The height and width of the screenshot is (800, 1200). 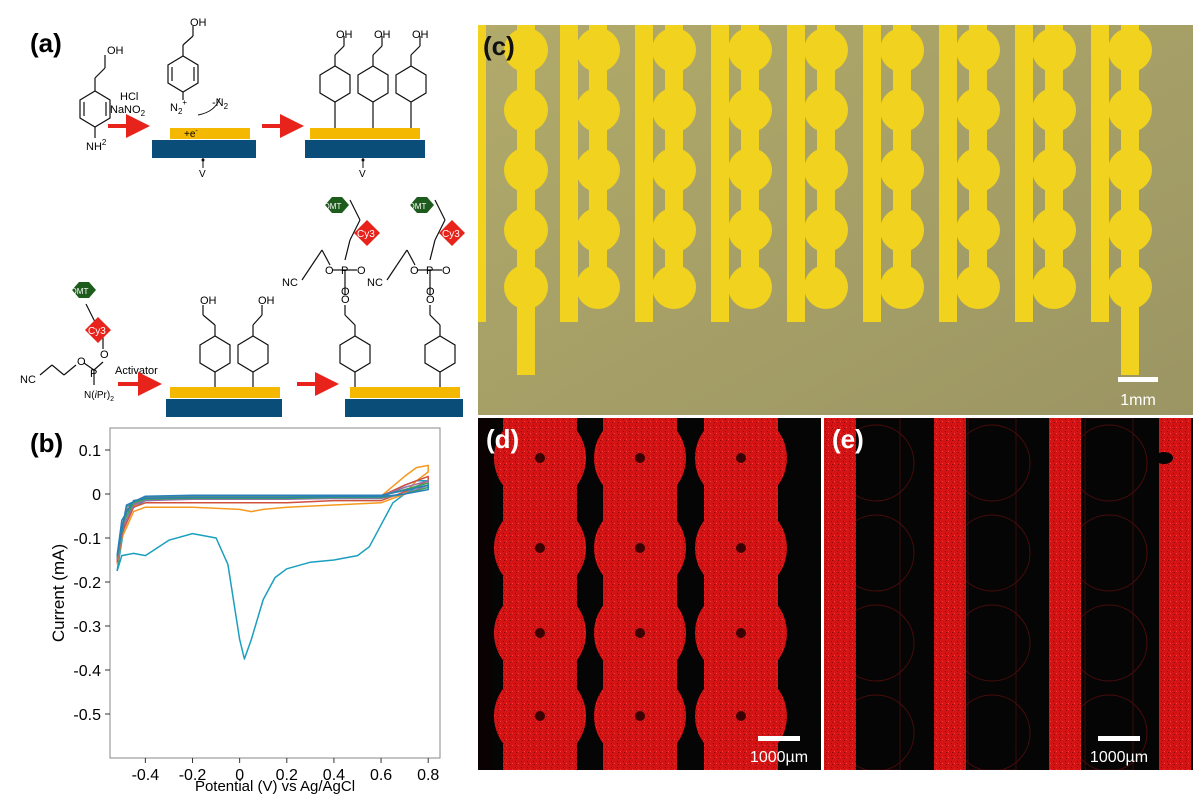 I want to click on svg-text: +e-, so click(x=191, y=134).